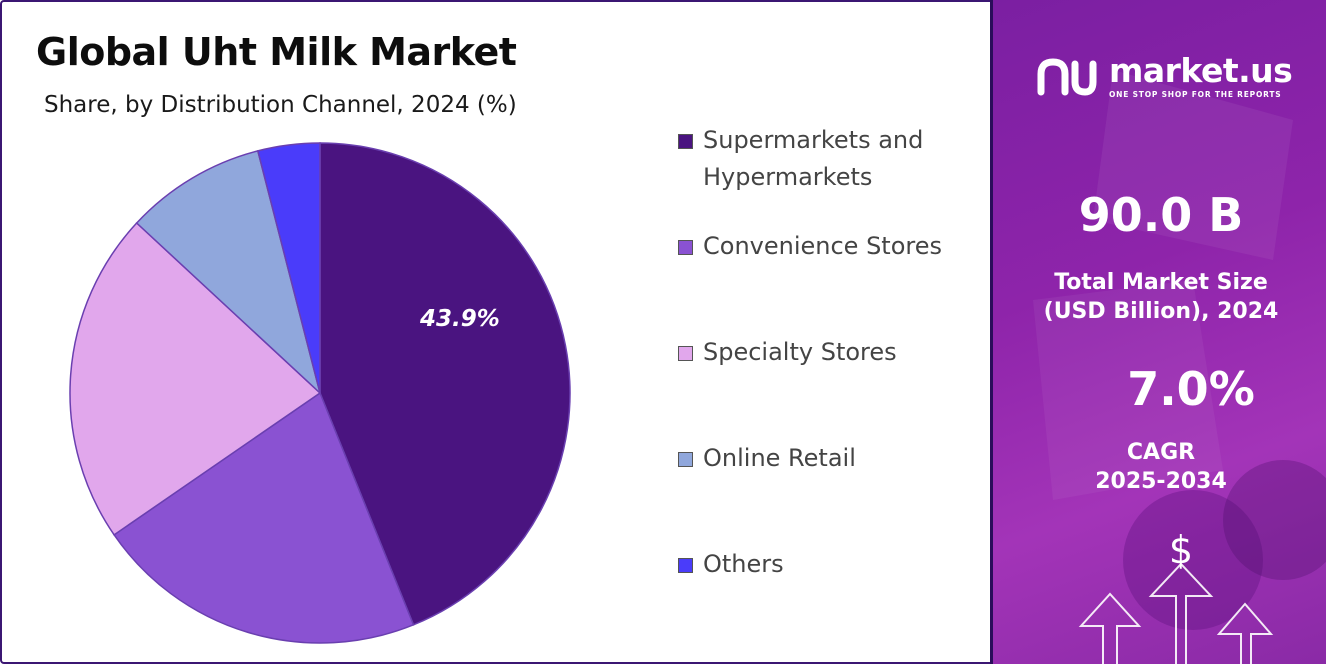 This screenshot has height=664, width=1326. Describe the element at coordinates (1159, 467) in the screenshot. I see `cagr-label: CAGR 2025-2034` at that location.